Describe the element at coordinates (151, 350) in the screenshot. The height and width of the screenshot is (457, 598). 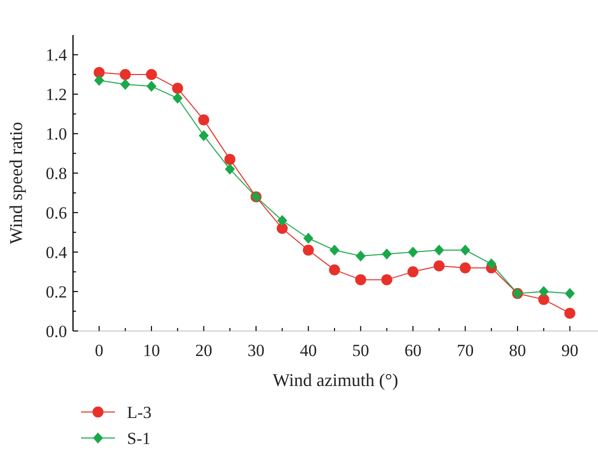
I see `x-tick-label: 10` at that location.